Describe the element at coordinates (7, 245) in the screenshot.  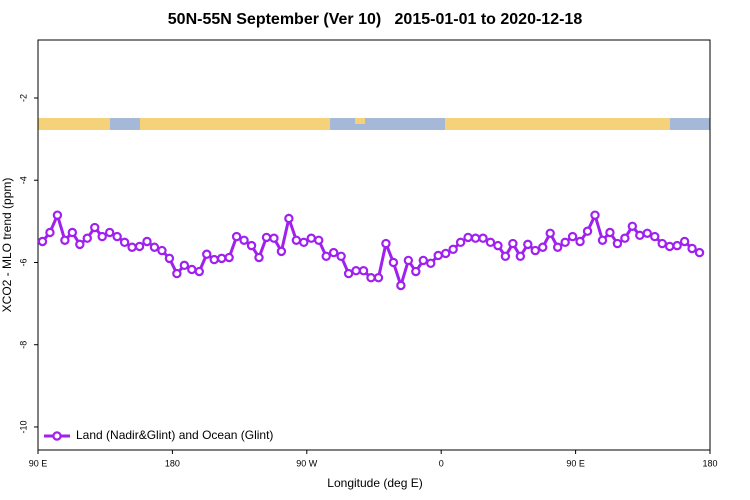
I see `y-axis-label: XCO2 - MLO trend (ppm)` at that location.